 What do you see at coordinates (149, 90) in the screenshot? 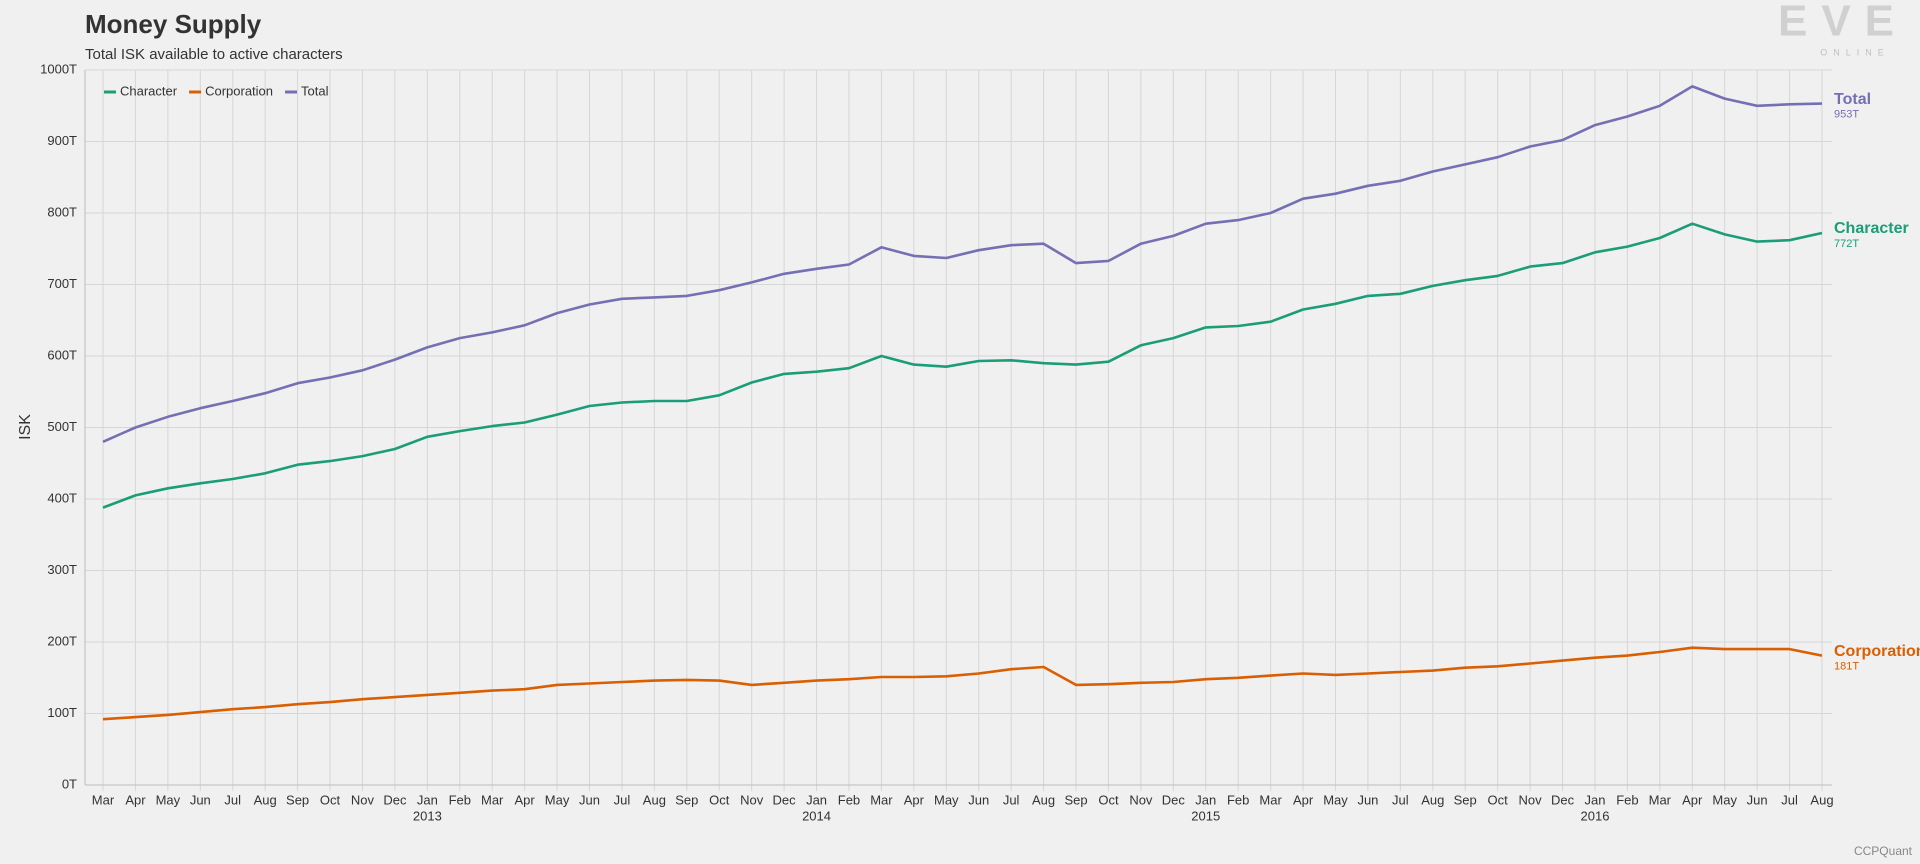
I see `legend-label: Character` at bounding box center [149, 90].